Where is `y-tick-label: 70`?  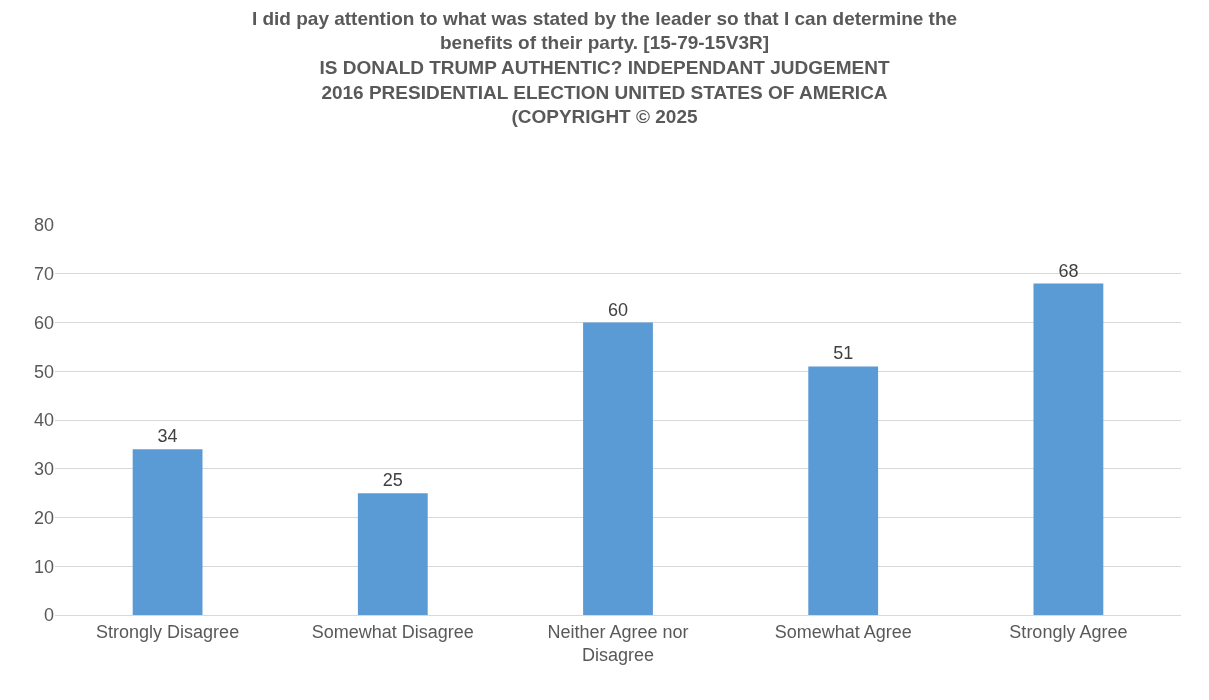 y-tick-label: 70 is located at coordinates (43, 274).